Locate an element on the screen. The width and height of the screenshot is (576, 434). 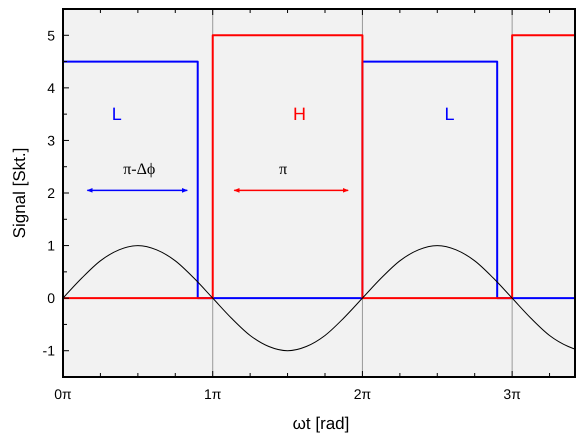
x-tick-label: 2π is located at coordinates (363, 394).